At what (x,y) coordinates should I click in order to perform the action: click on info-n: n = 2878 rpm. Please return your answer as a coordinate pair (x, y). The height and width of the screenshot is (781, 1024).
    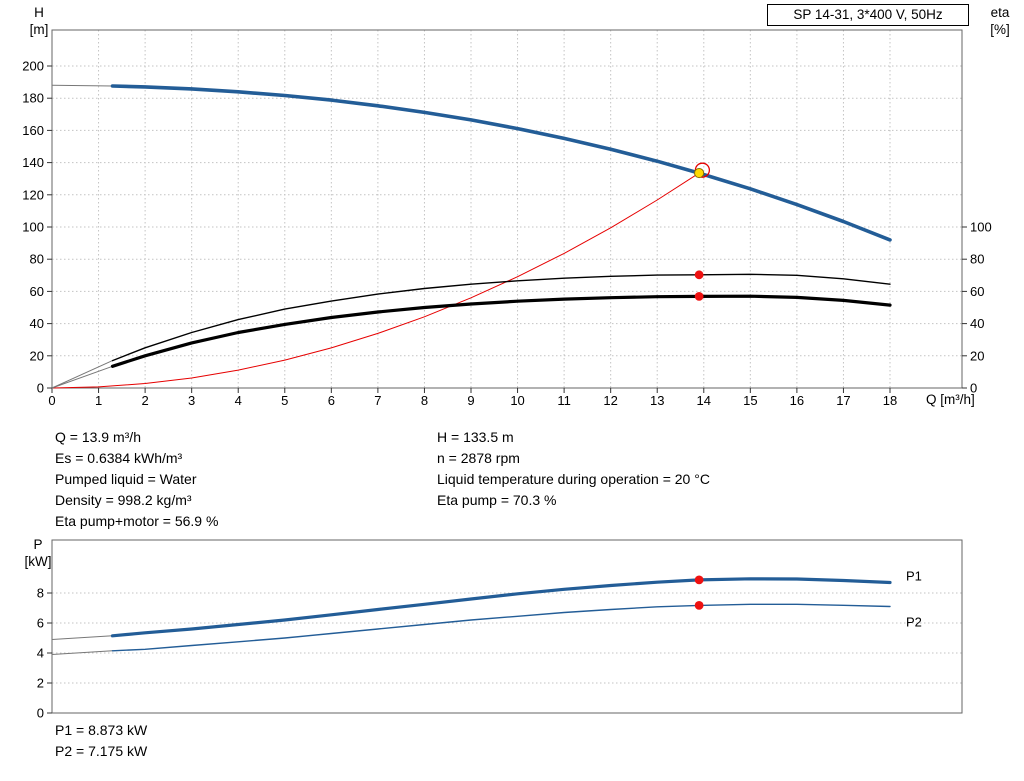
    Looking at the image, I should click on (478, 458).